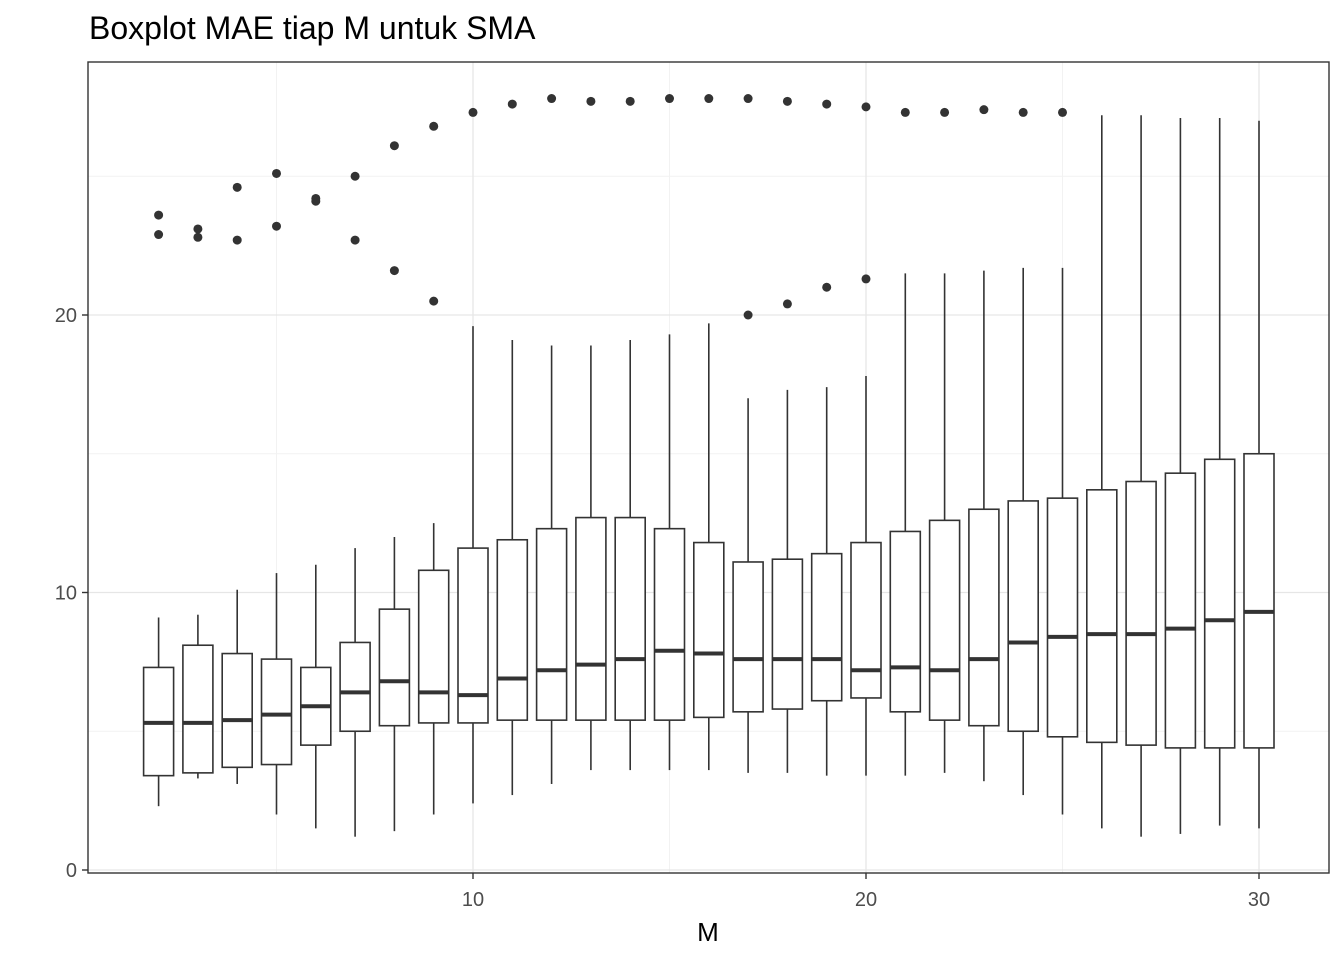  I want to click on x-axis-title: M, so click(708, 932).